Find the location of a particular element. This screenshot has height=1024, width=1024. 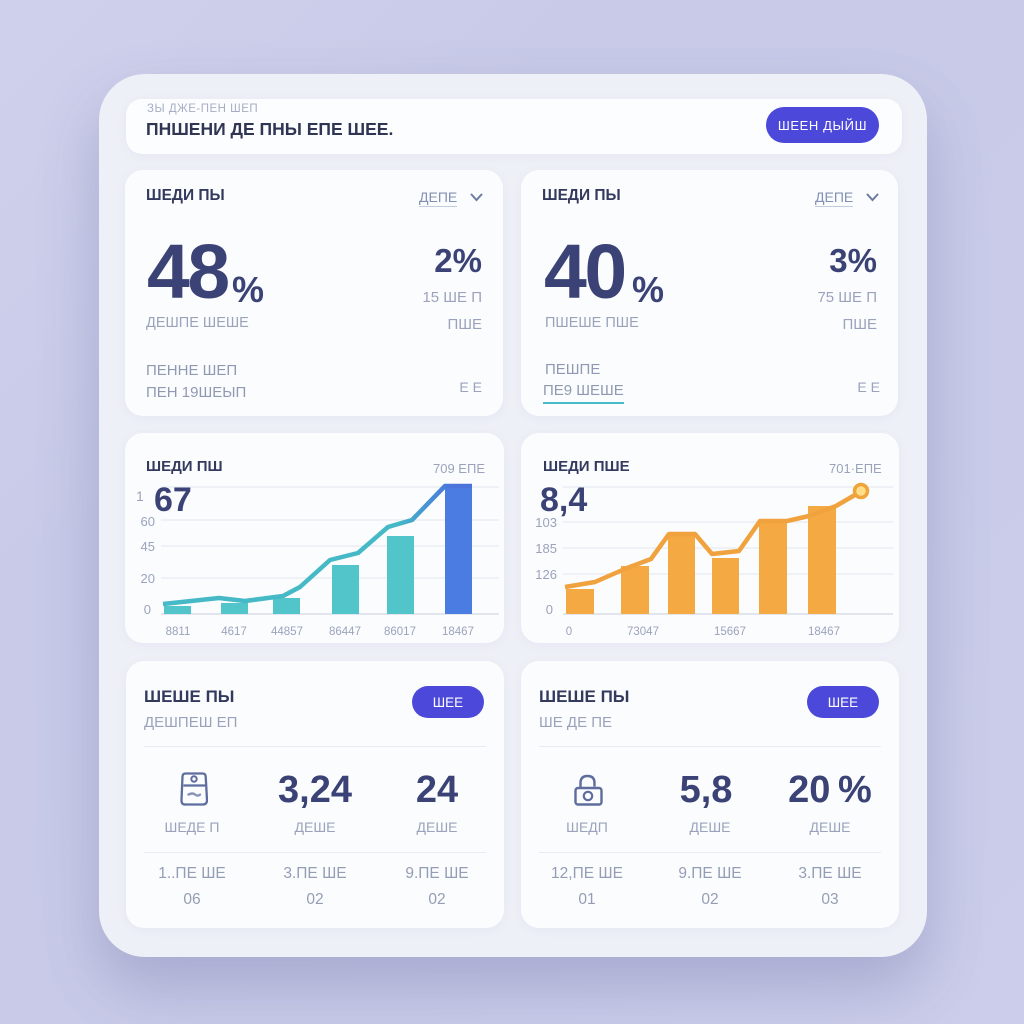

svg-text: 86017 is located at coordinates (400, 632).